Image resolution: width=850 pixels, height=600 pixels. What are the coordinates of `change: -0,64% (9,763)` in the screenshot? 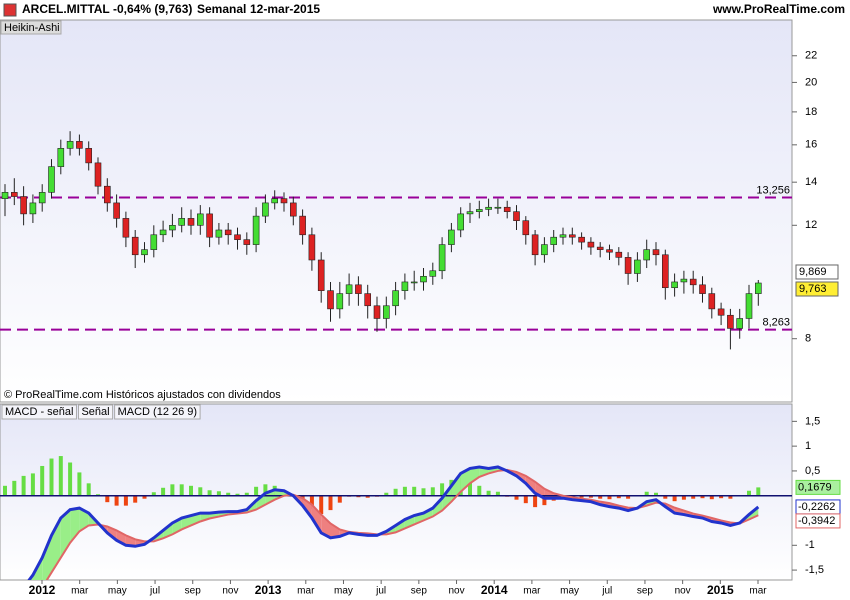 It's located at (152, 9).